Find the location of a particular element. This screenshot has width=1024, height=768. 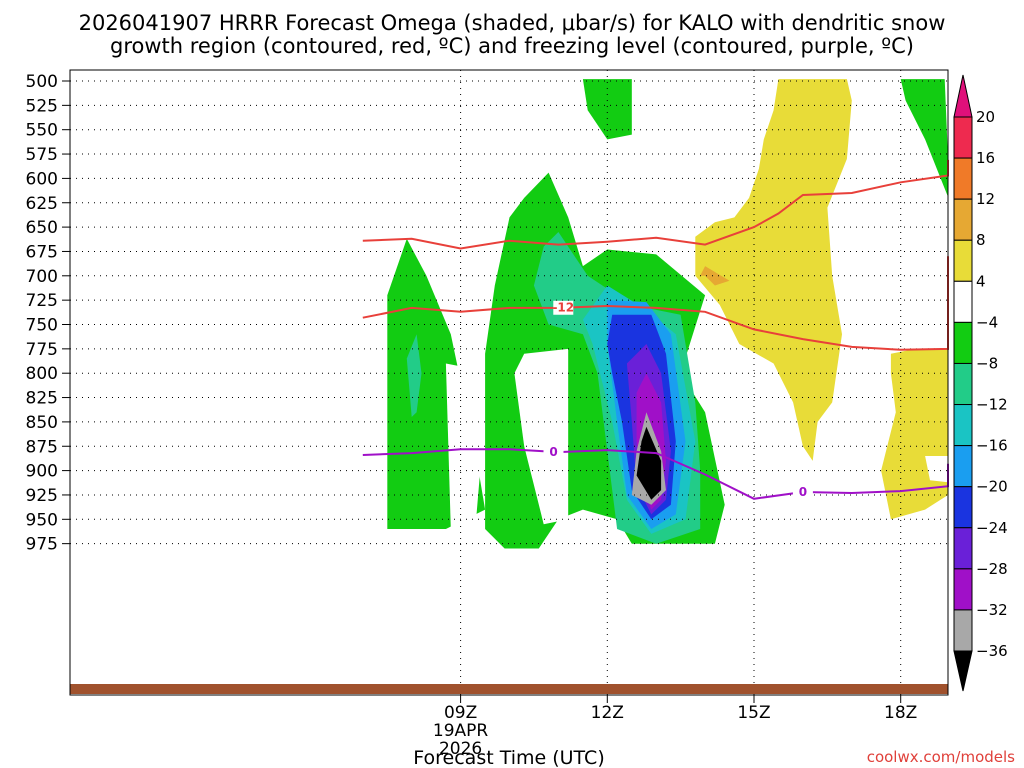

y-tick-label-975: 975 is located at coordinates (42, 545).